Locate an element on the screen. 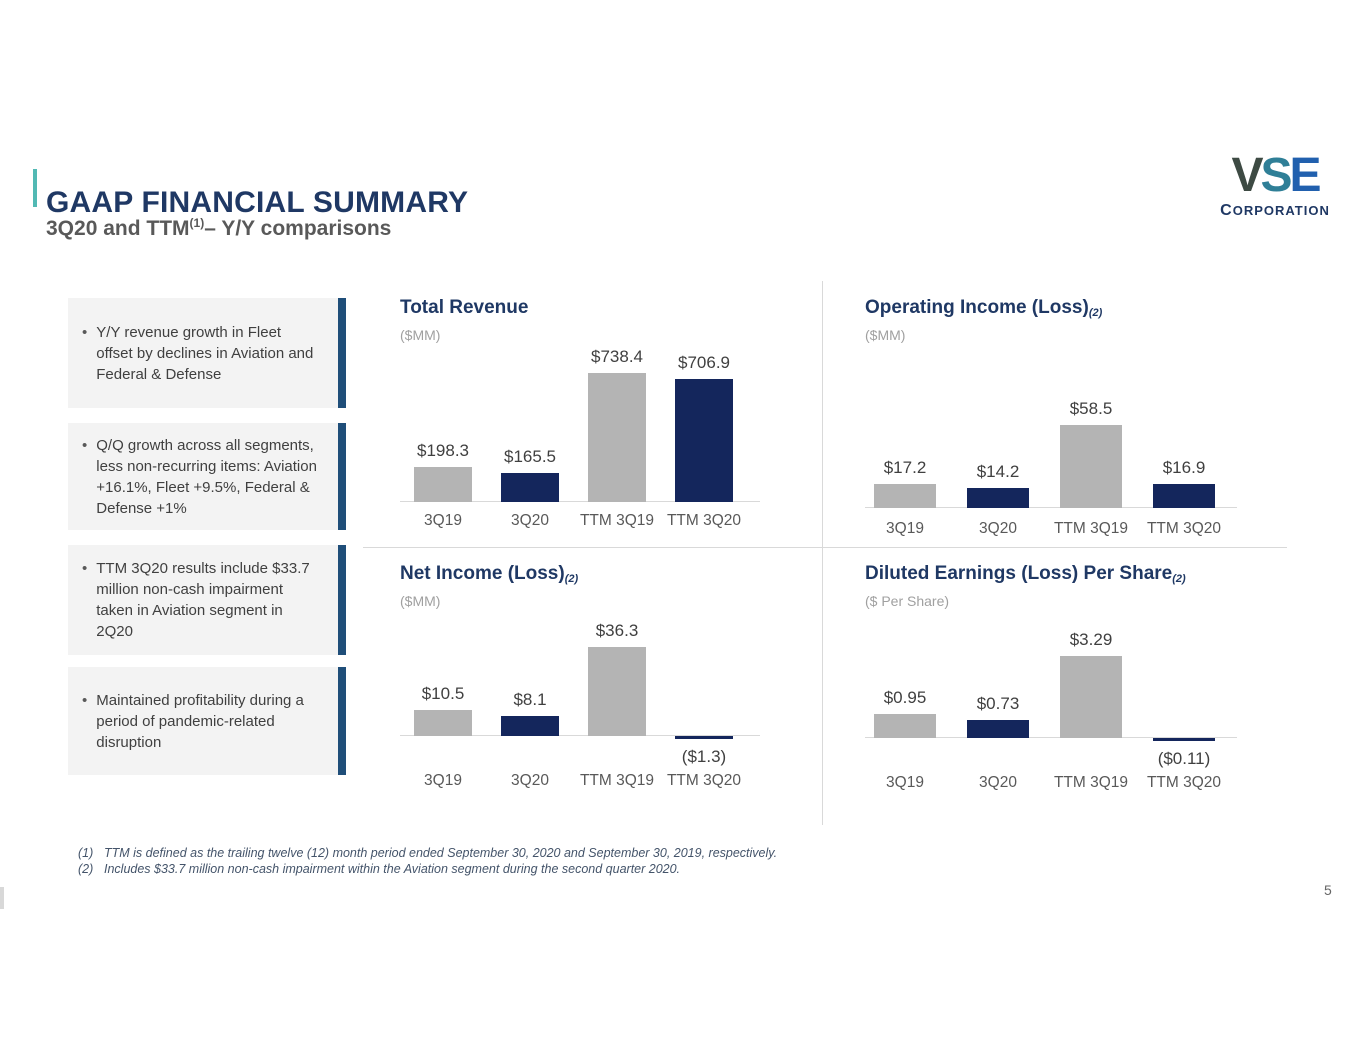 The image size is (1365, 1055). bar-value-label: $0.73 is located at coordinates (998, 703).